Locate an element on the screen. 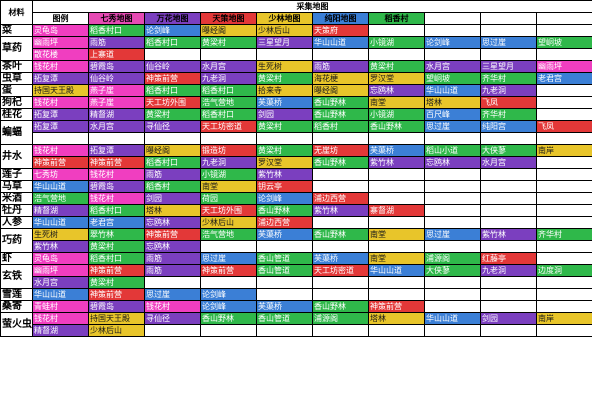 The width and height of the screenshot is (592, 400). location-cell: 大侠蓼 is located at coordinates (508, 150).